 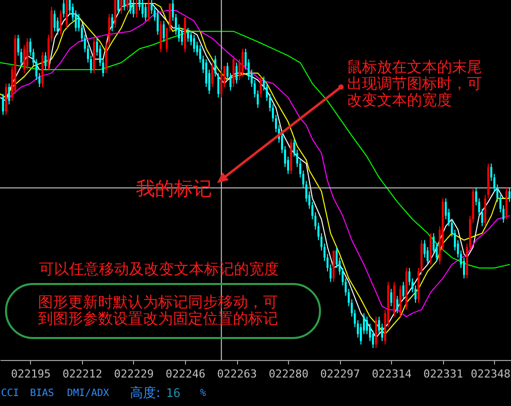 What do you see at coordinates (414, 83) in the screenshot?
I see `annotation: 鼠标放在文本的末尾出现调节图标时，可改变文本的宽度` at bounding box center [414, 83].